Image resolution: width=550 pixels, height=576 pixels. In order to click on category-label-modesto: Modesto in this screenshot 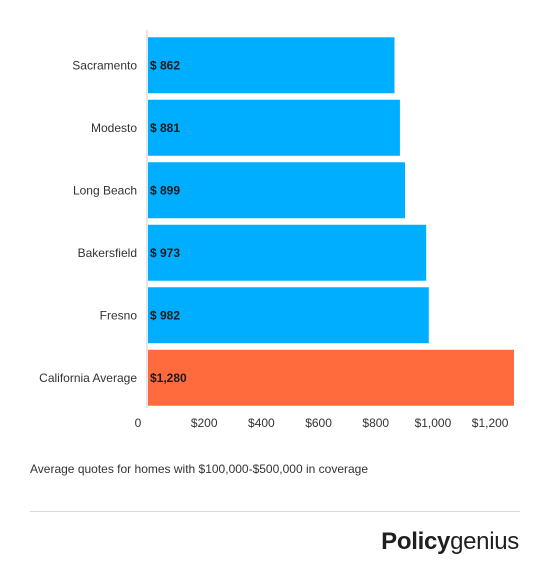, I will do `click(114, 128)`.